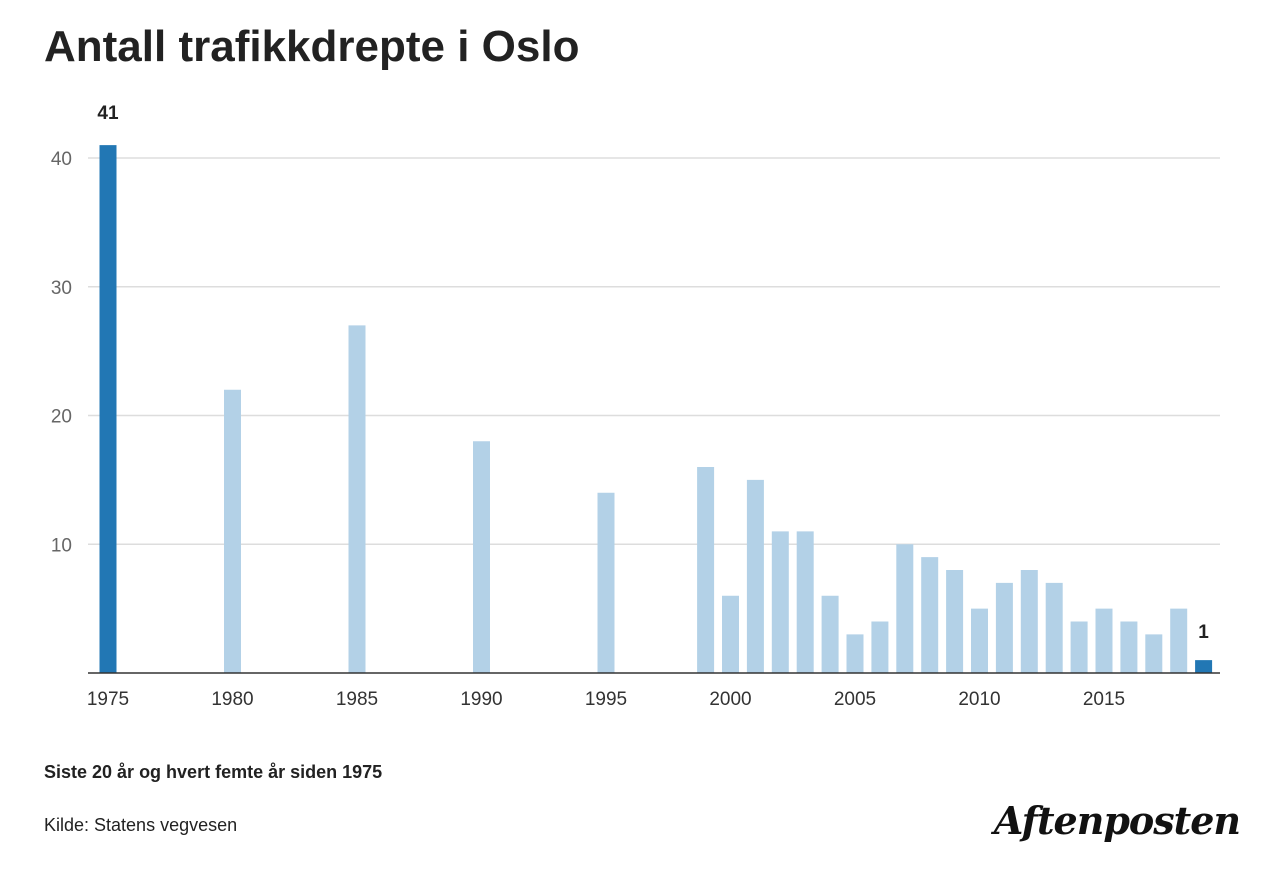 The image size is (1280, 887). Describe the element at coordinates (805, 602) in the screenshot. I see `bar-2003` at that location.